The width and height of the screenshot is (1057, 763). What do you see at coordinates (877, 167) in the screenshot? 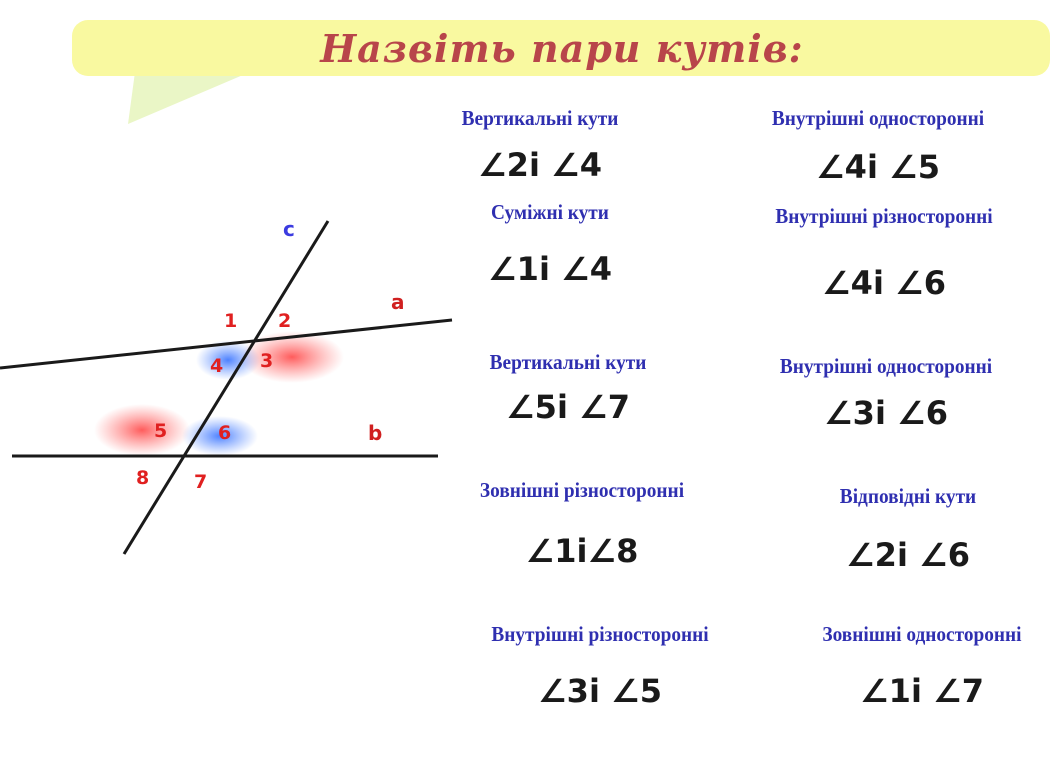
I see `angle-pair: ∠4і ∠5` at bounding box center [877, 167].